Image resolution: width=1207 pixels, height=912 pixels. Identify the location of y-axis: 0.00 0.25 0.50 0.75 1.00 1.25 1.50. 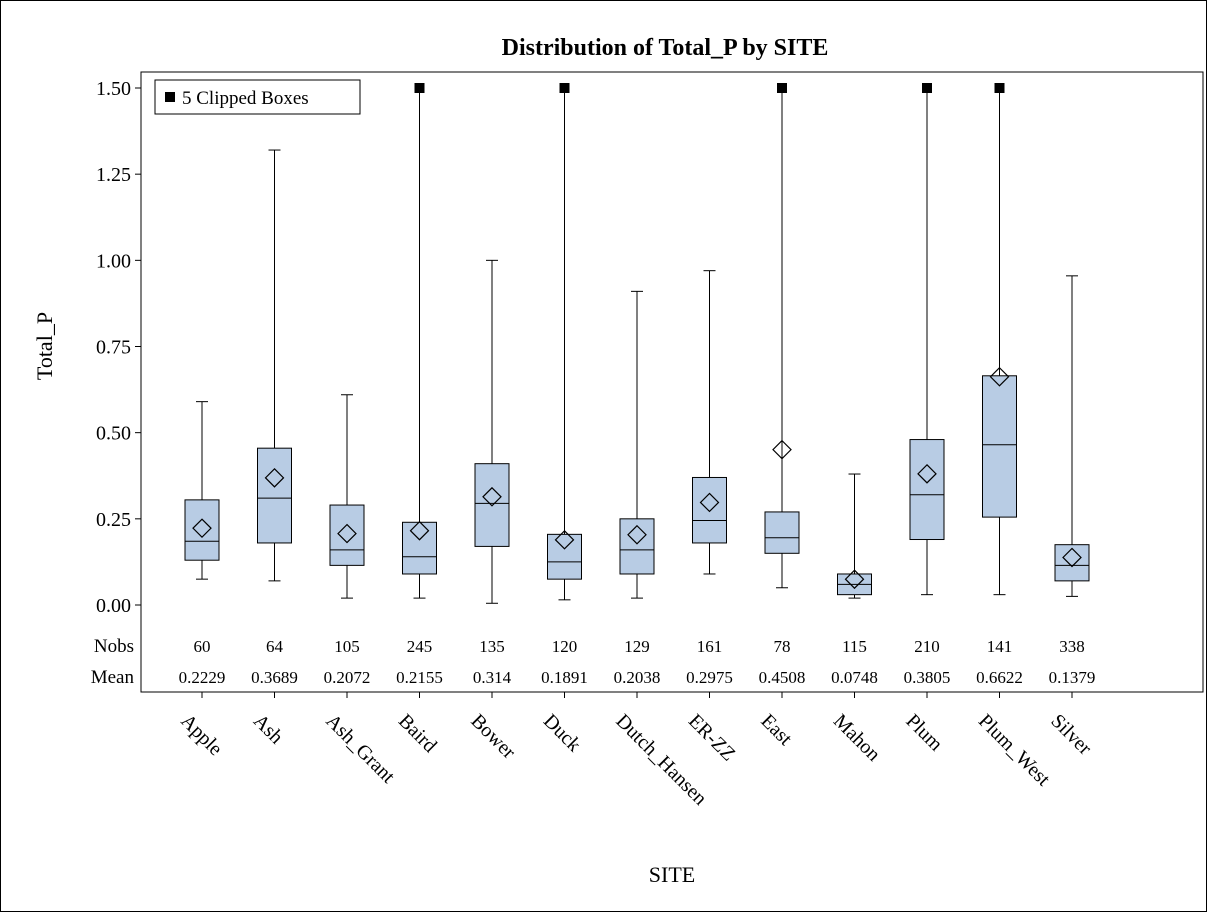
(118, 347).